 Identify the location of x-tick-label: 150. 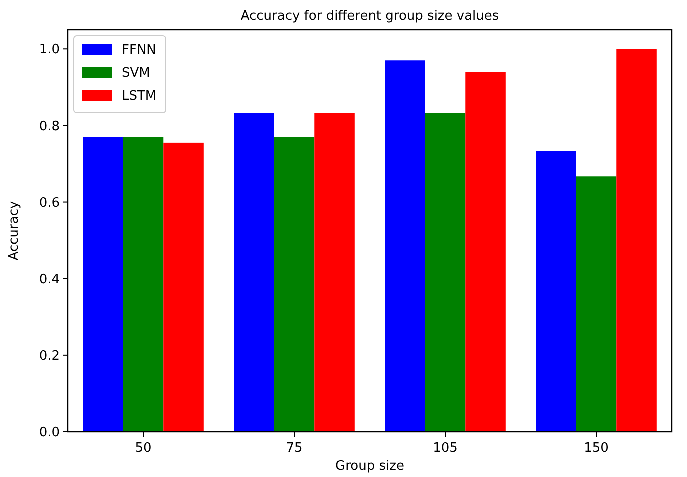
(596, 448).